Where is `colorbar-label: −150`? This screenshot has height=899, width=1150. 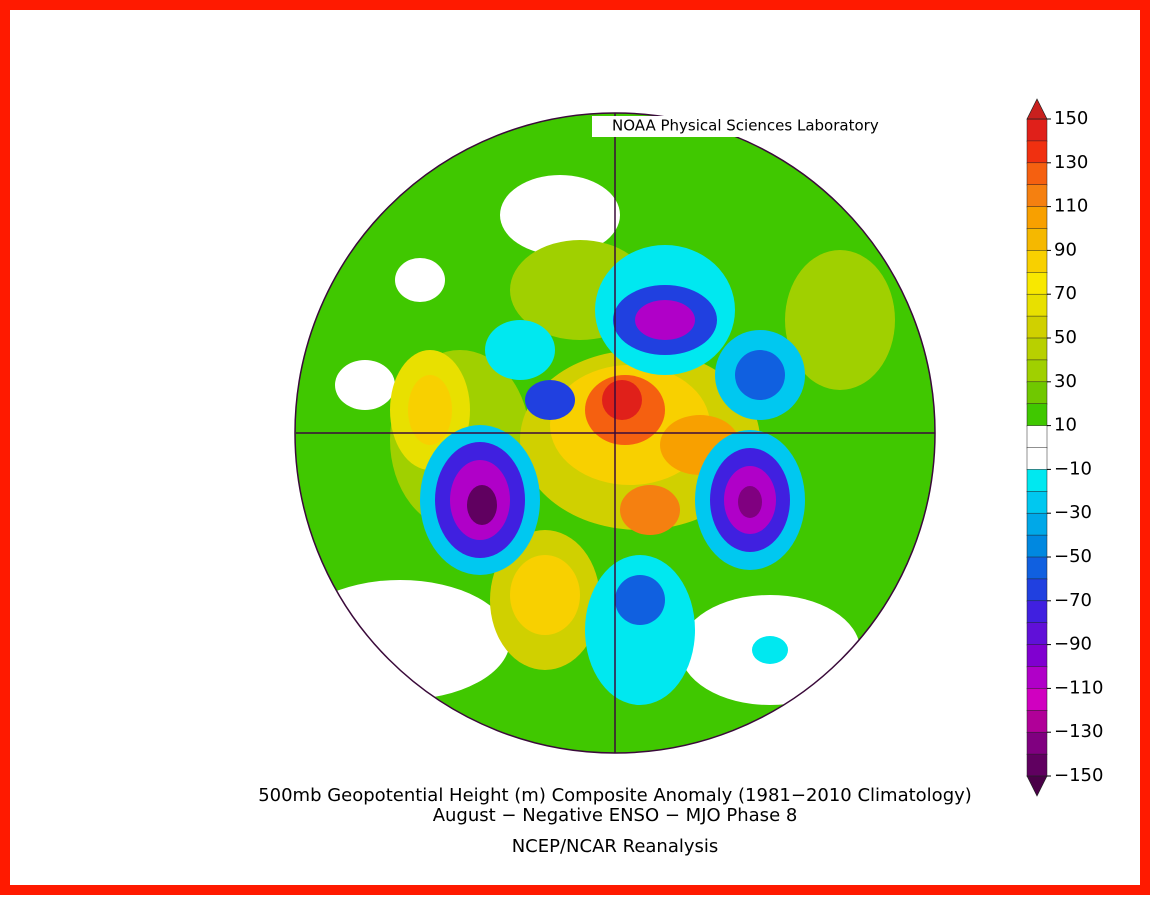
colorbar-label: −150 is located at coordinates (1078, 775).